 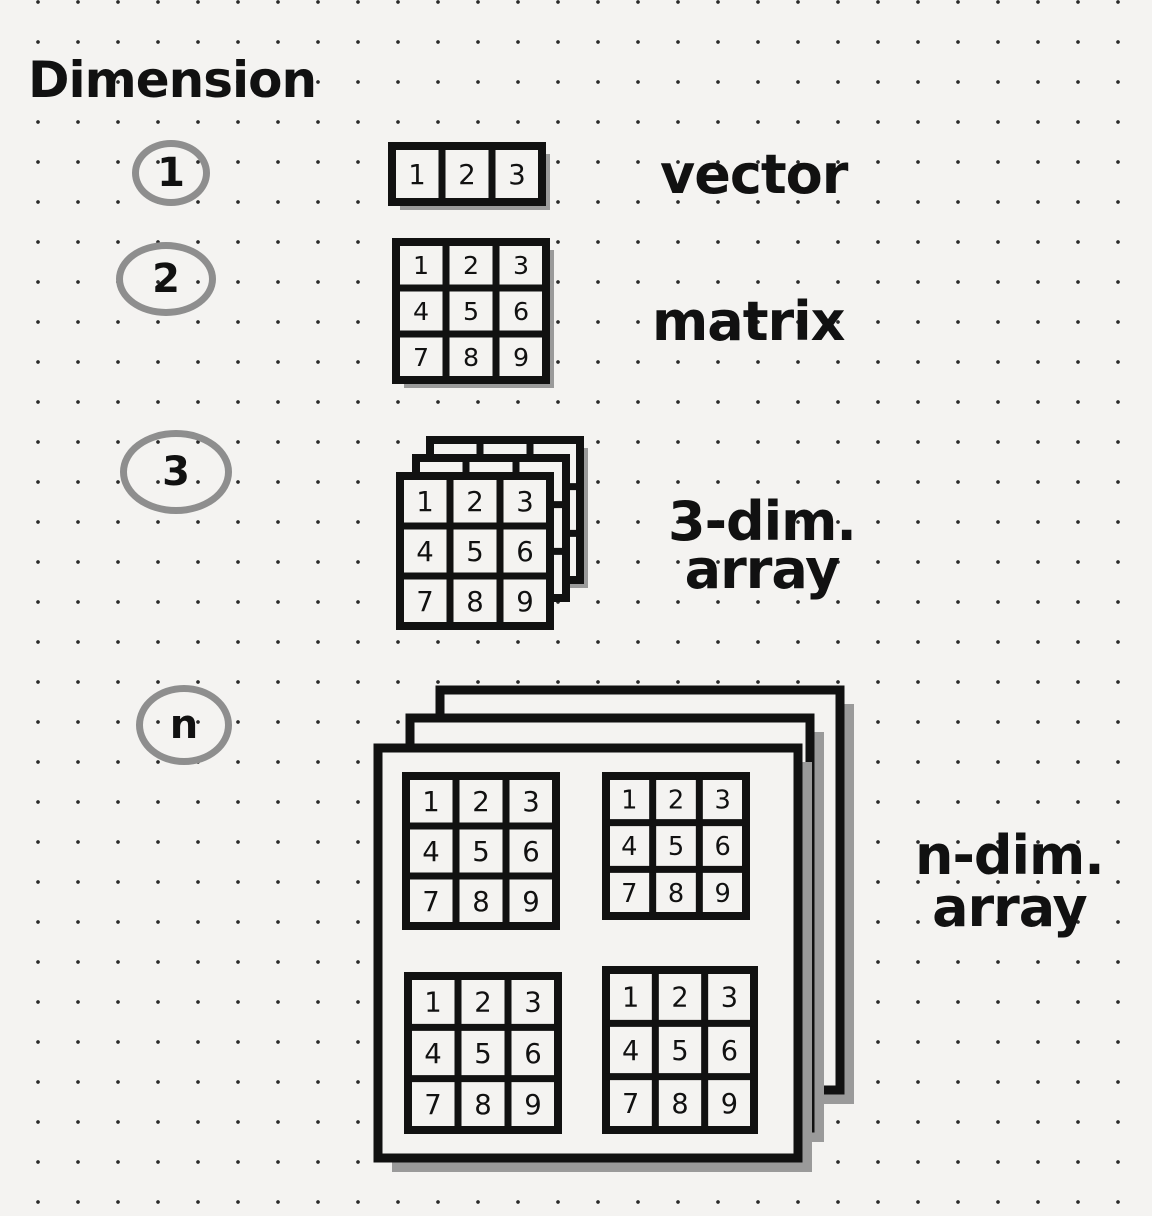 I want to click on n-dim-label-line2: array, so click(x=1010, y=907).